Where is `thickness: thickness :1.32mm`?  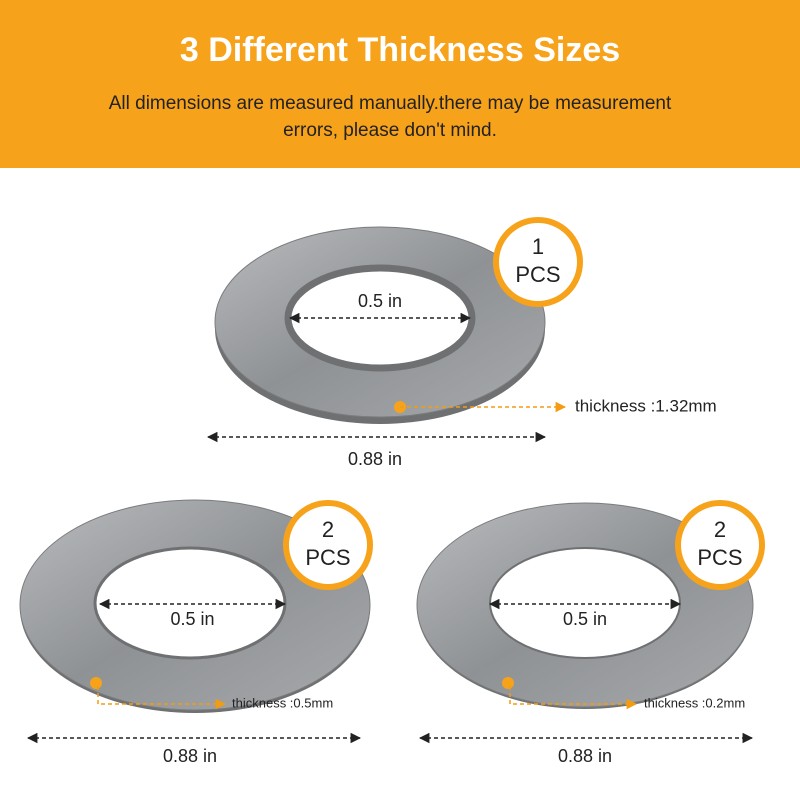 thickness: thickness :1.32mm is located at coordinates (646, 405).